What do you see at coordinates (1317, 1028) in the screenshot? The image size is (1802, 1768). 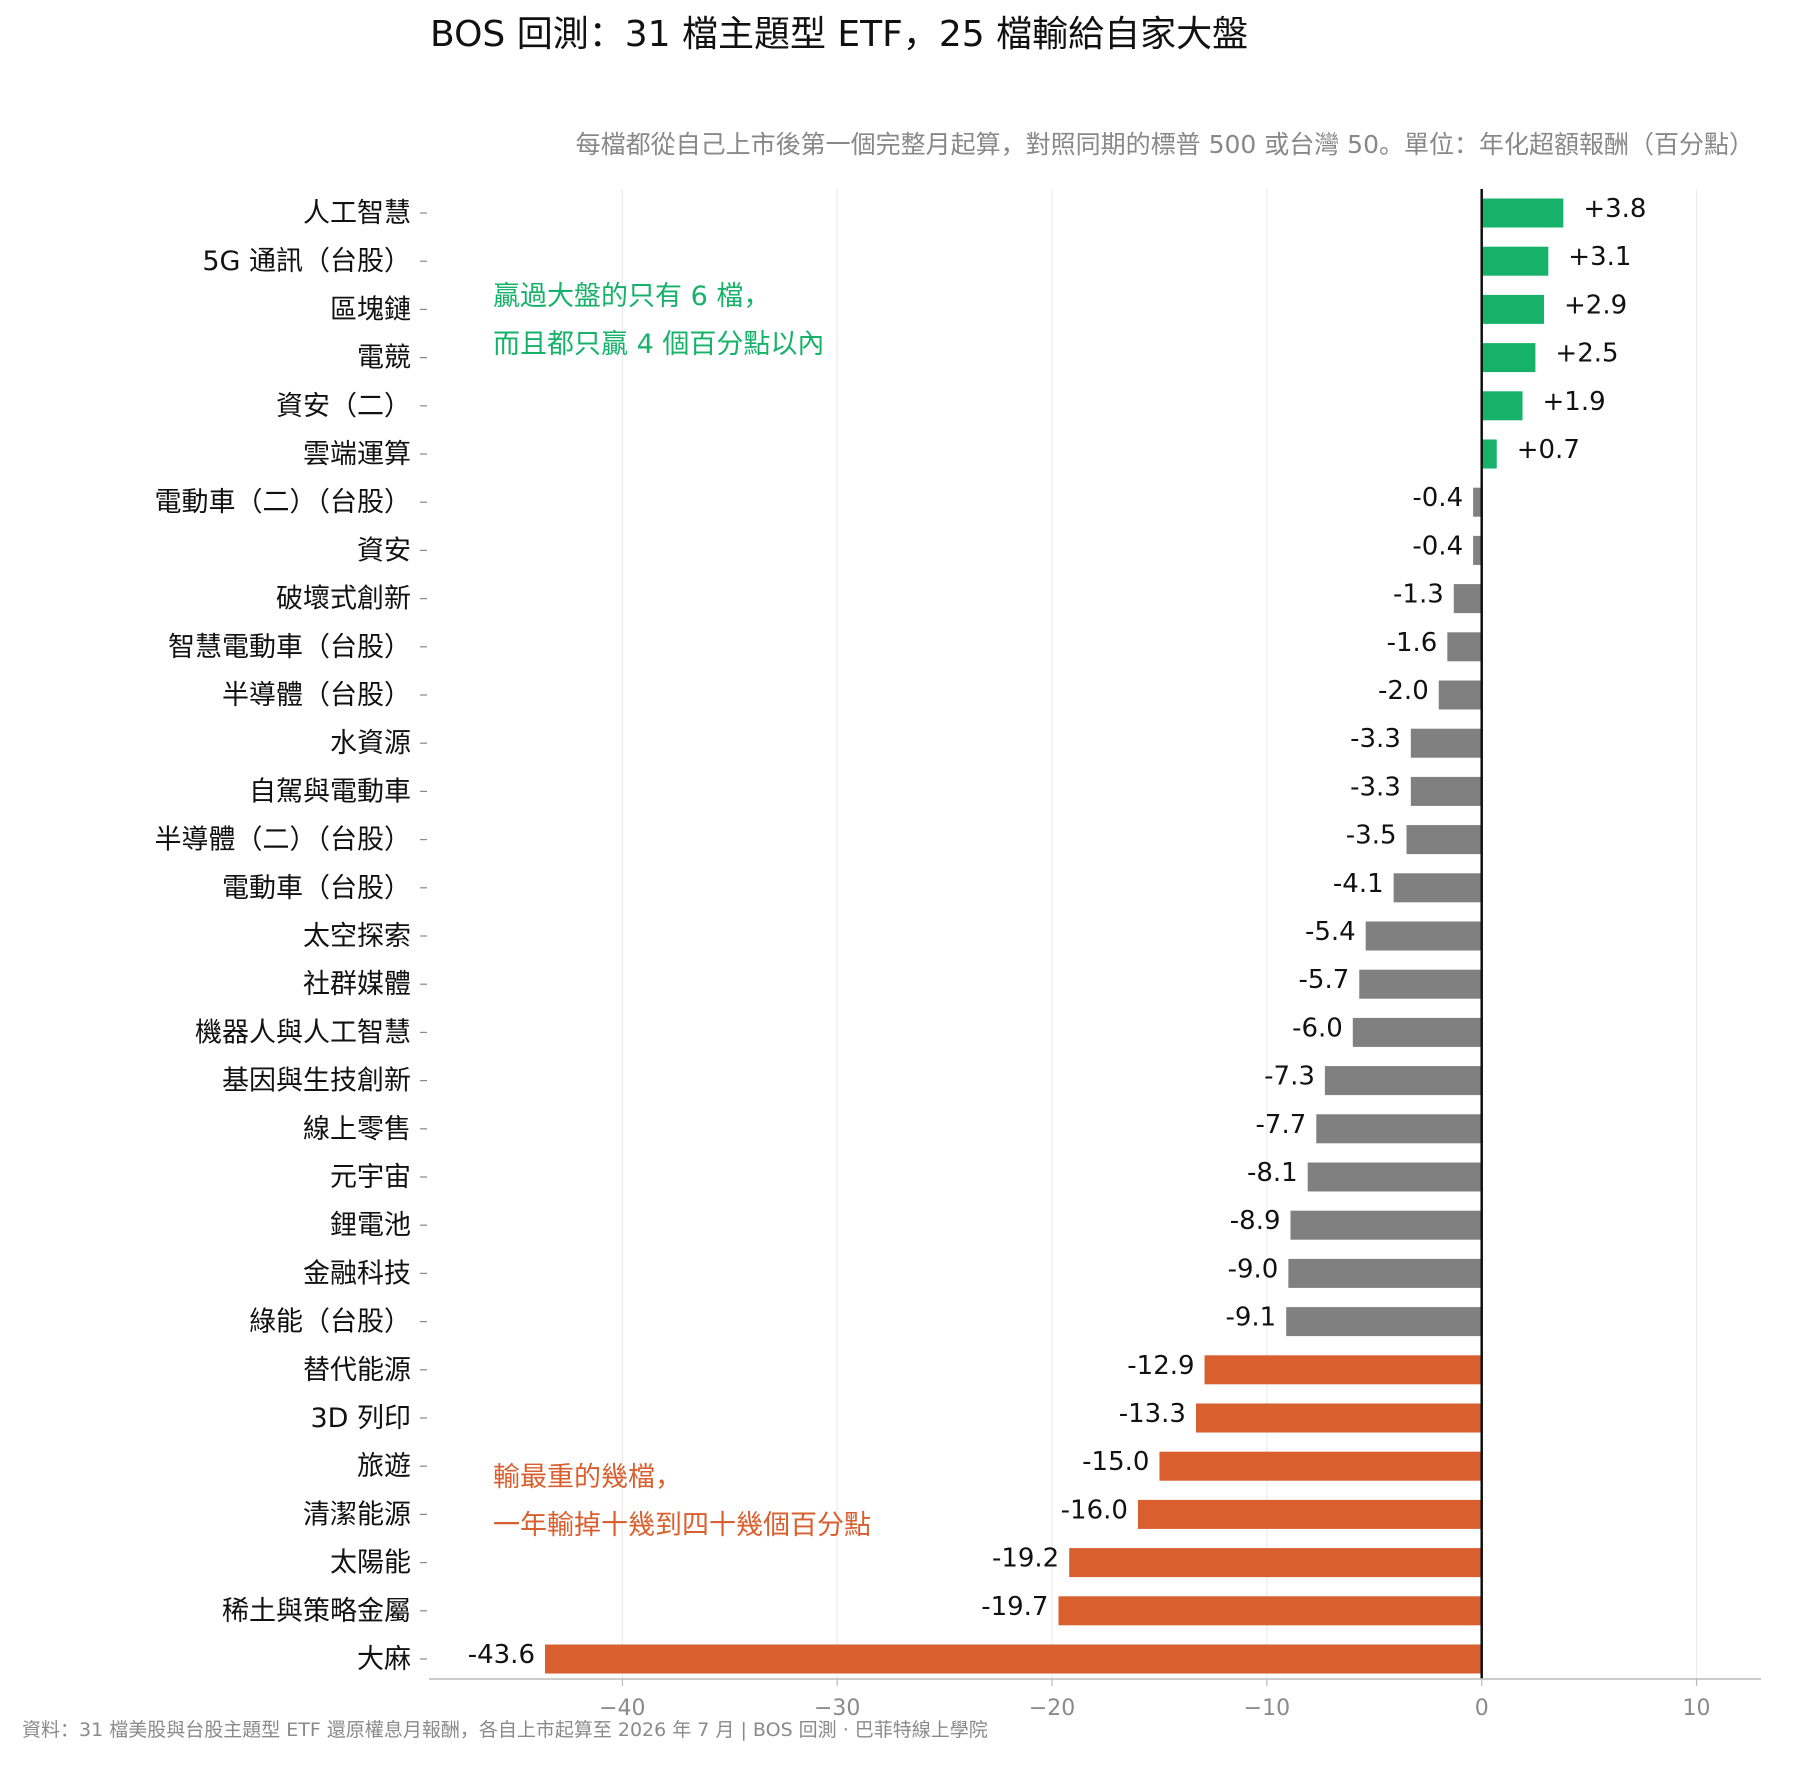 I see `value-label: -6.0` at bounding box center [1317, 1028].